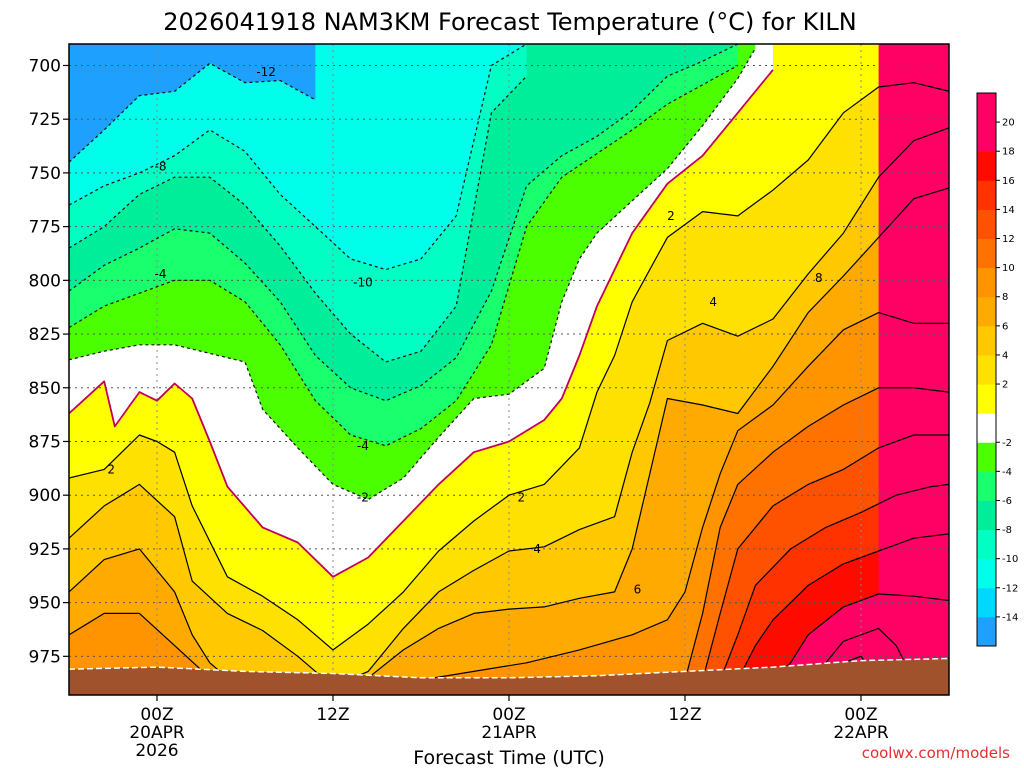  I want to click on colorbar-label: 6, so click(1005, 326).